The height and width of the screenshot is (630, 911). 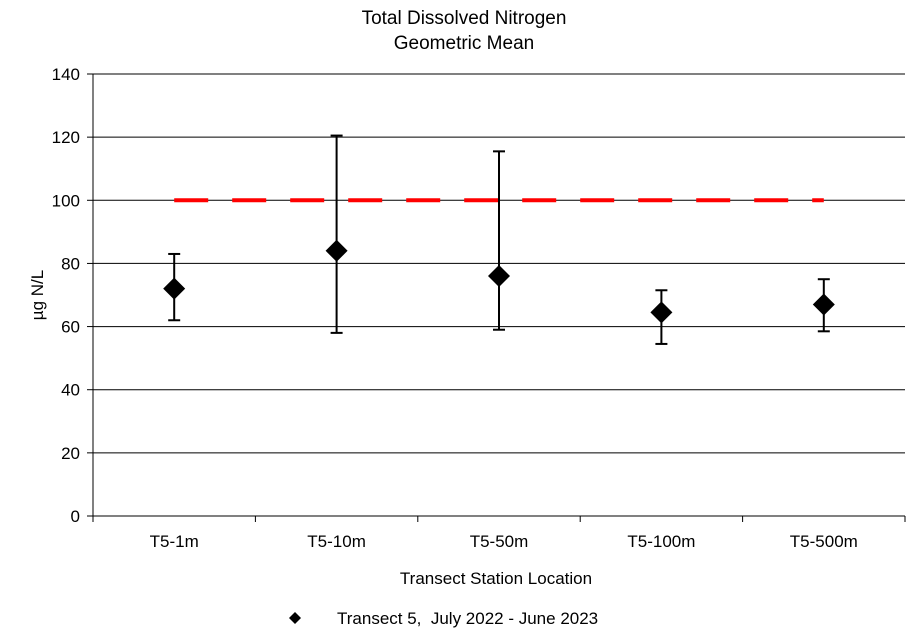 I want to click on x-tick-label: T5-500m, so click(x=824, y=541).